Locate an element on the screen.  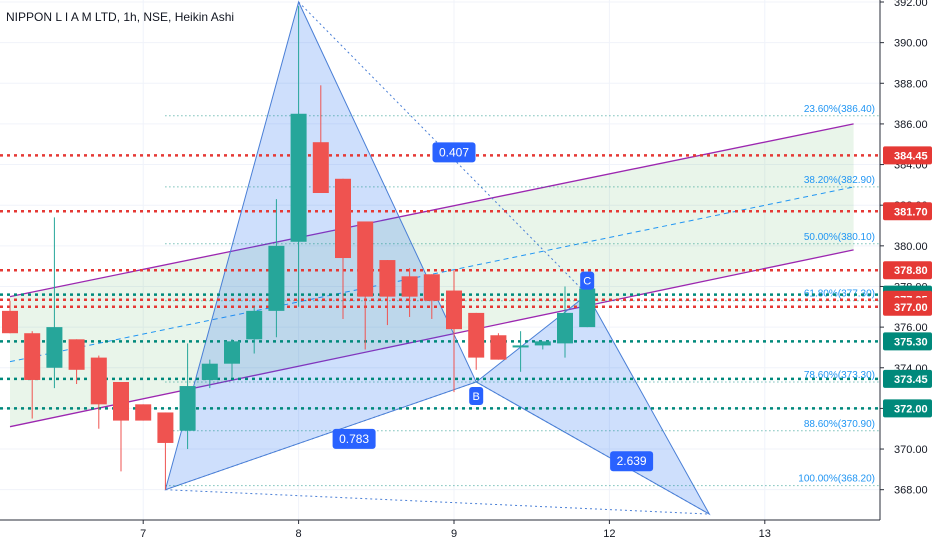
pattern-ratio-label: 2.639 is located at coordinates (632, 461).